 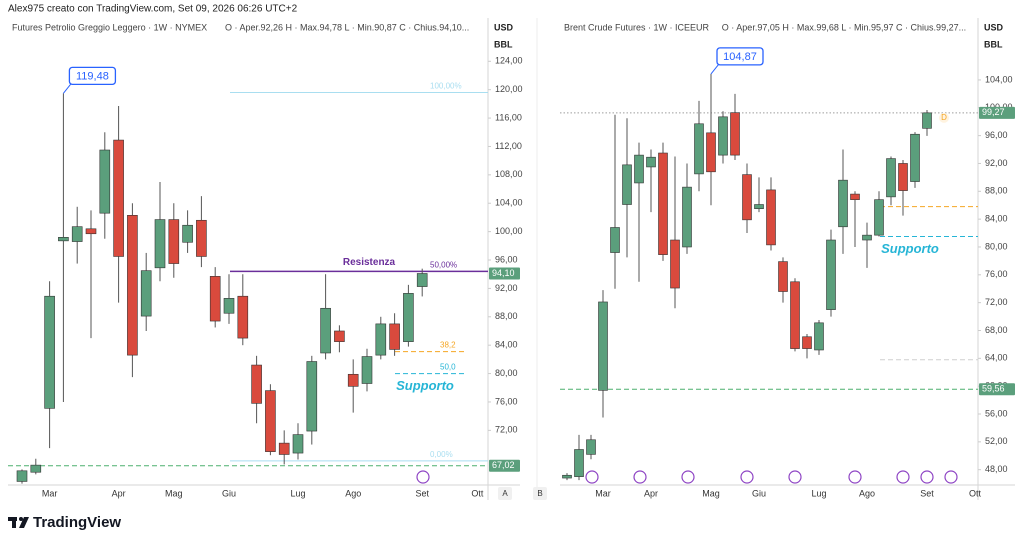 What do you see at coordinates (443, 264) in the screenshot?
I see `level-tag: 50,00%` at bounding box center [443, 264].